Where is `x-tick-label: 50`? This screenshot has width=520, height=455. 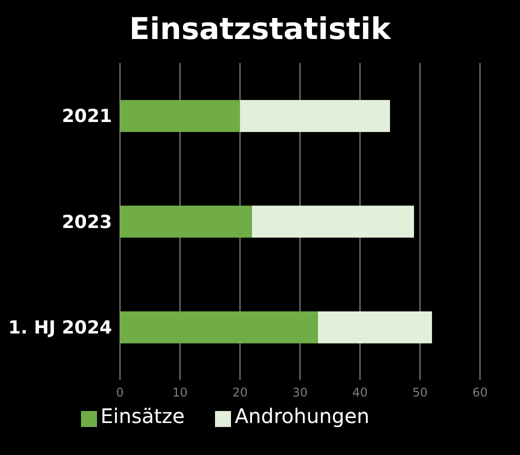 x-tick-label: 50 is located at coordinates (420, 393).